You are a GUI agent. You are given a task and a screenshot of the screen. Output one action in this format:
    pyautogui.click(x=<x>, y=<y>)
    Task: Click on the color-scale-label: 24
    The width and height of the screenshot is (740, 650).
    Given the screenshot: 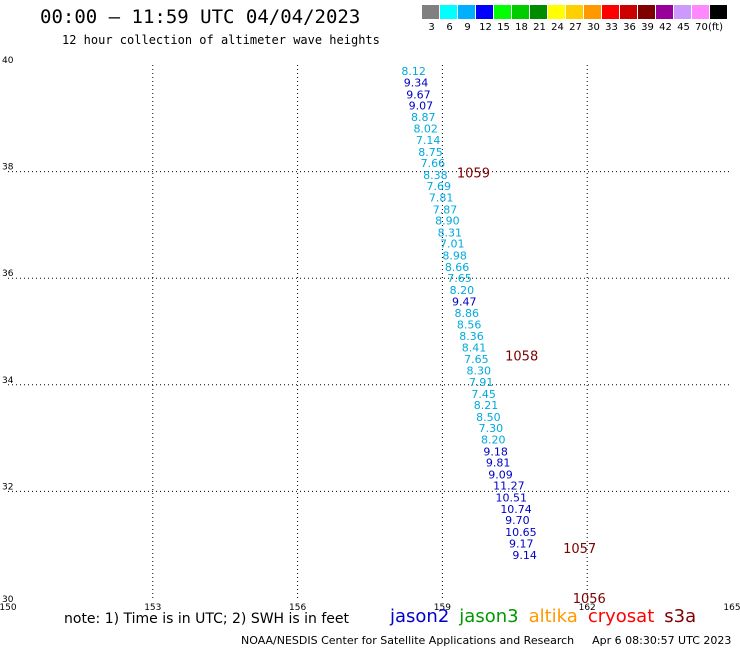 What is the action you would take?
    pyautogui.click(x=557, y=27)
    